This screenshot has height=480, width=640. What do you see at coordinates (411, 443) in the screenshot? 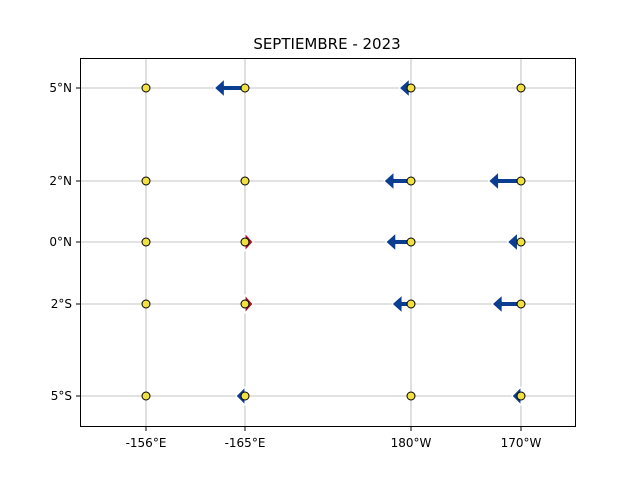
I see `x-tick-label: 180°W` at bounding box center [411, 443].